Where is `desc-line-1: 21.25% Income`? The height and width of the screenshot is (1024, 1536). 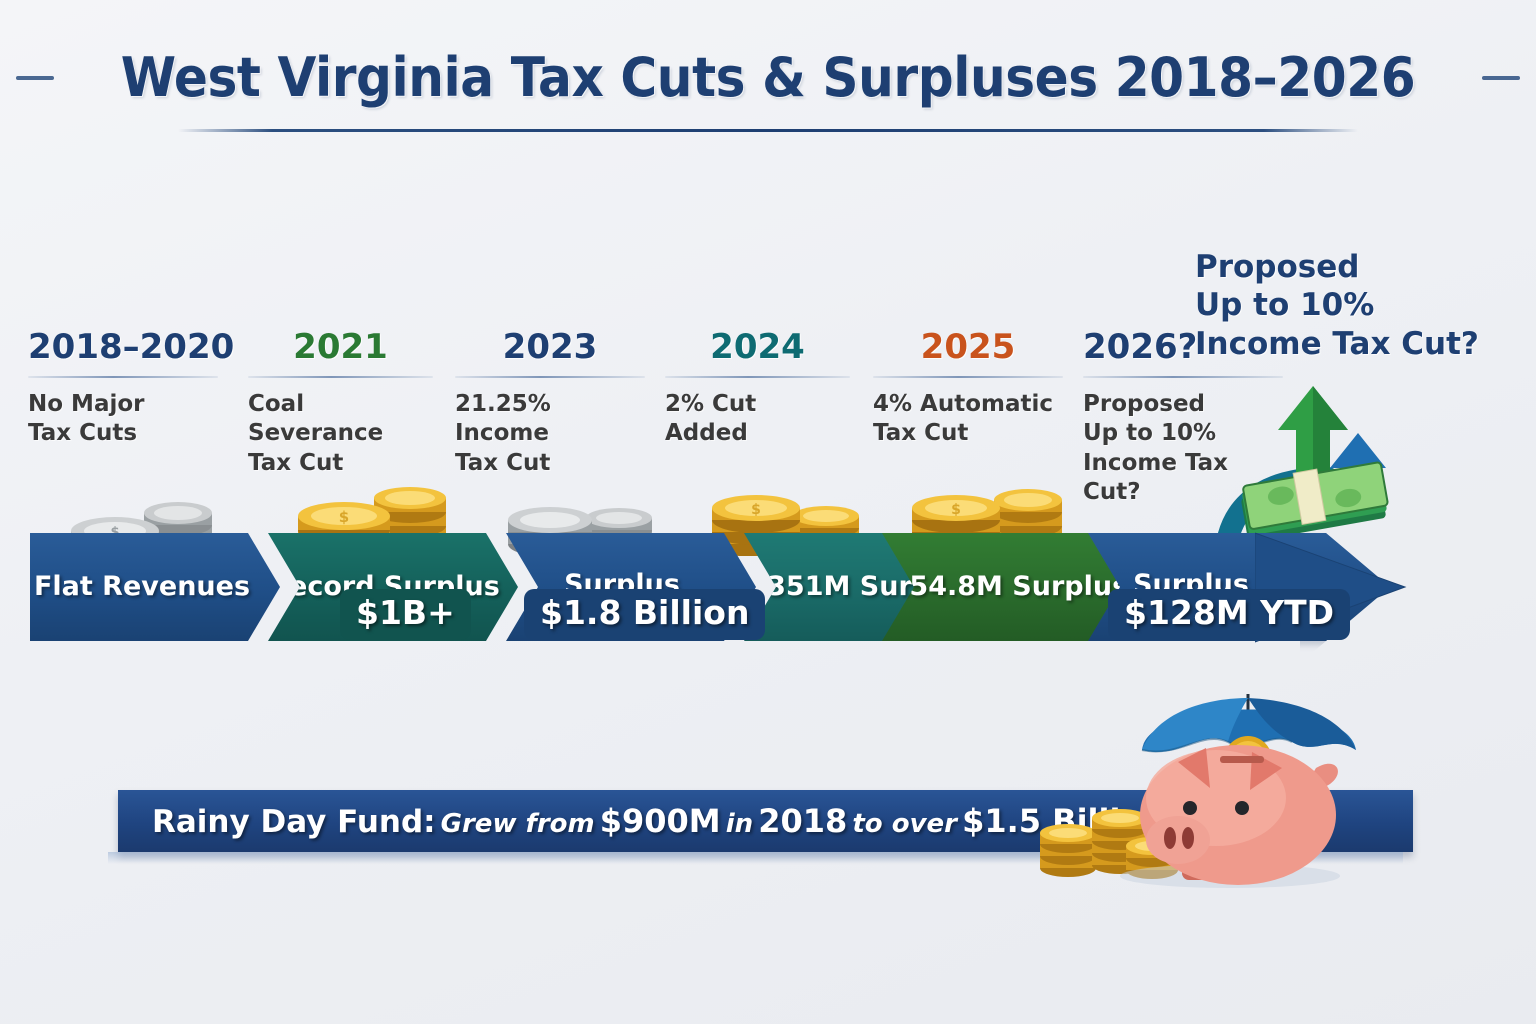 desc-line-1: 21.25% Income is located at coordinates (503, 418).